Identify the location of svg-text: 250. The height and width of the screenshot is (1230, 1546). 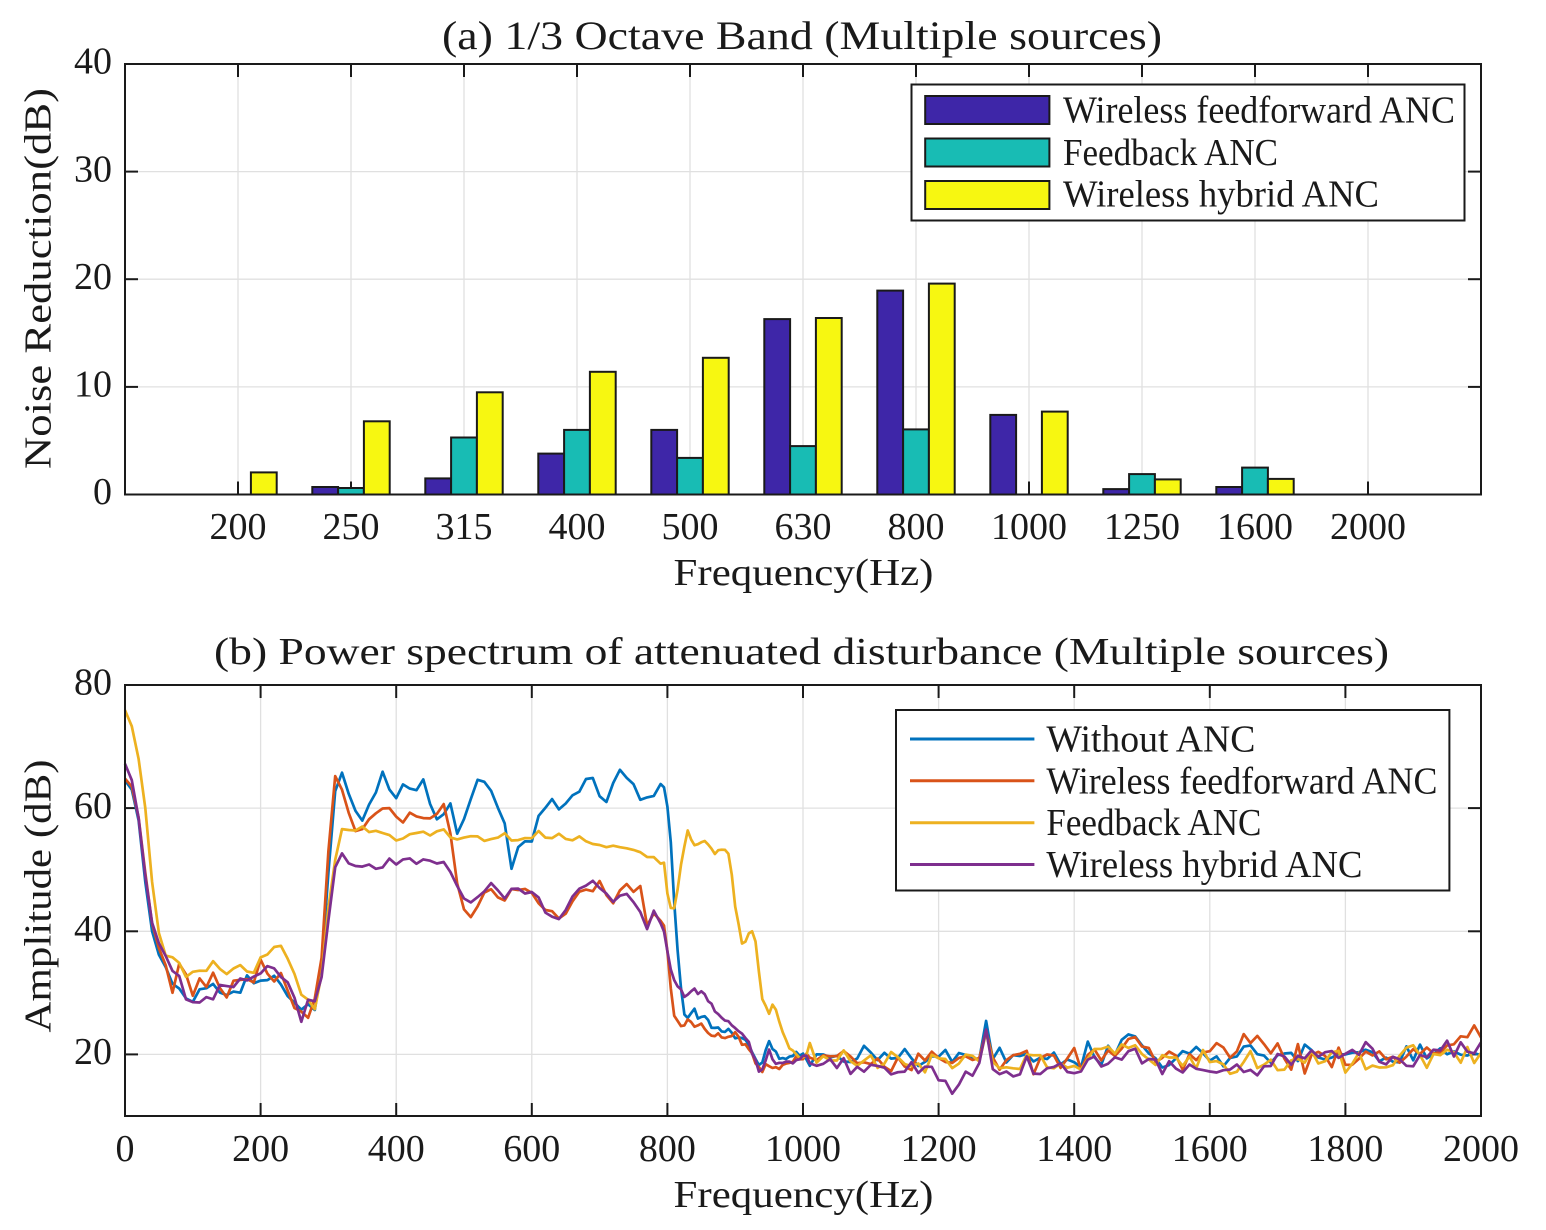
(351, 527).